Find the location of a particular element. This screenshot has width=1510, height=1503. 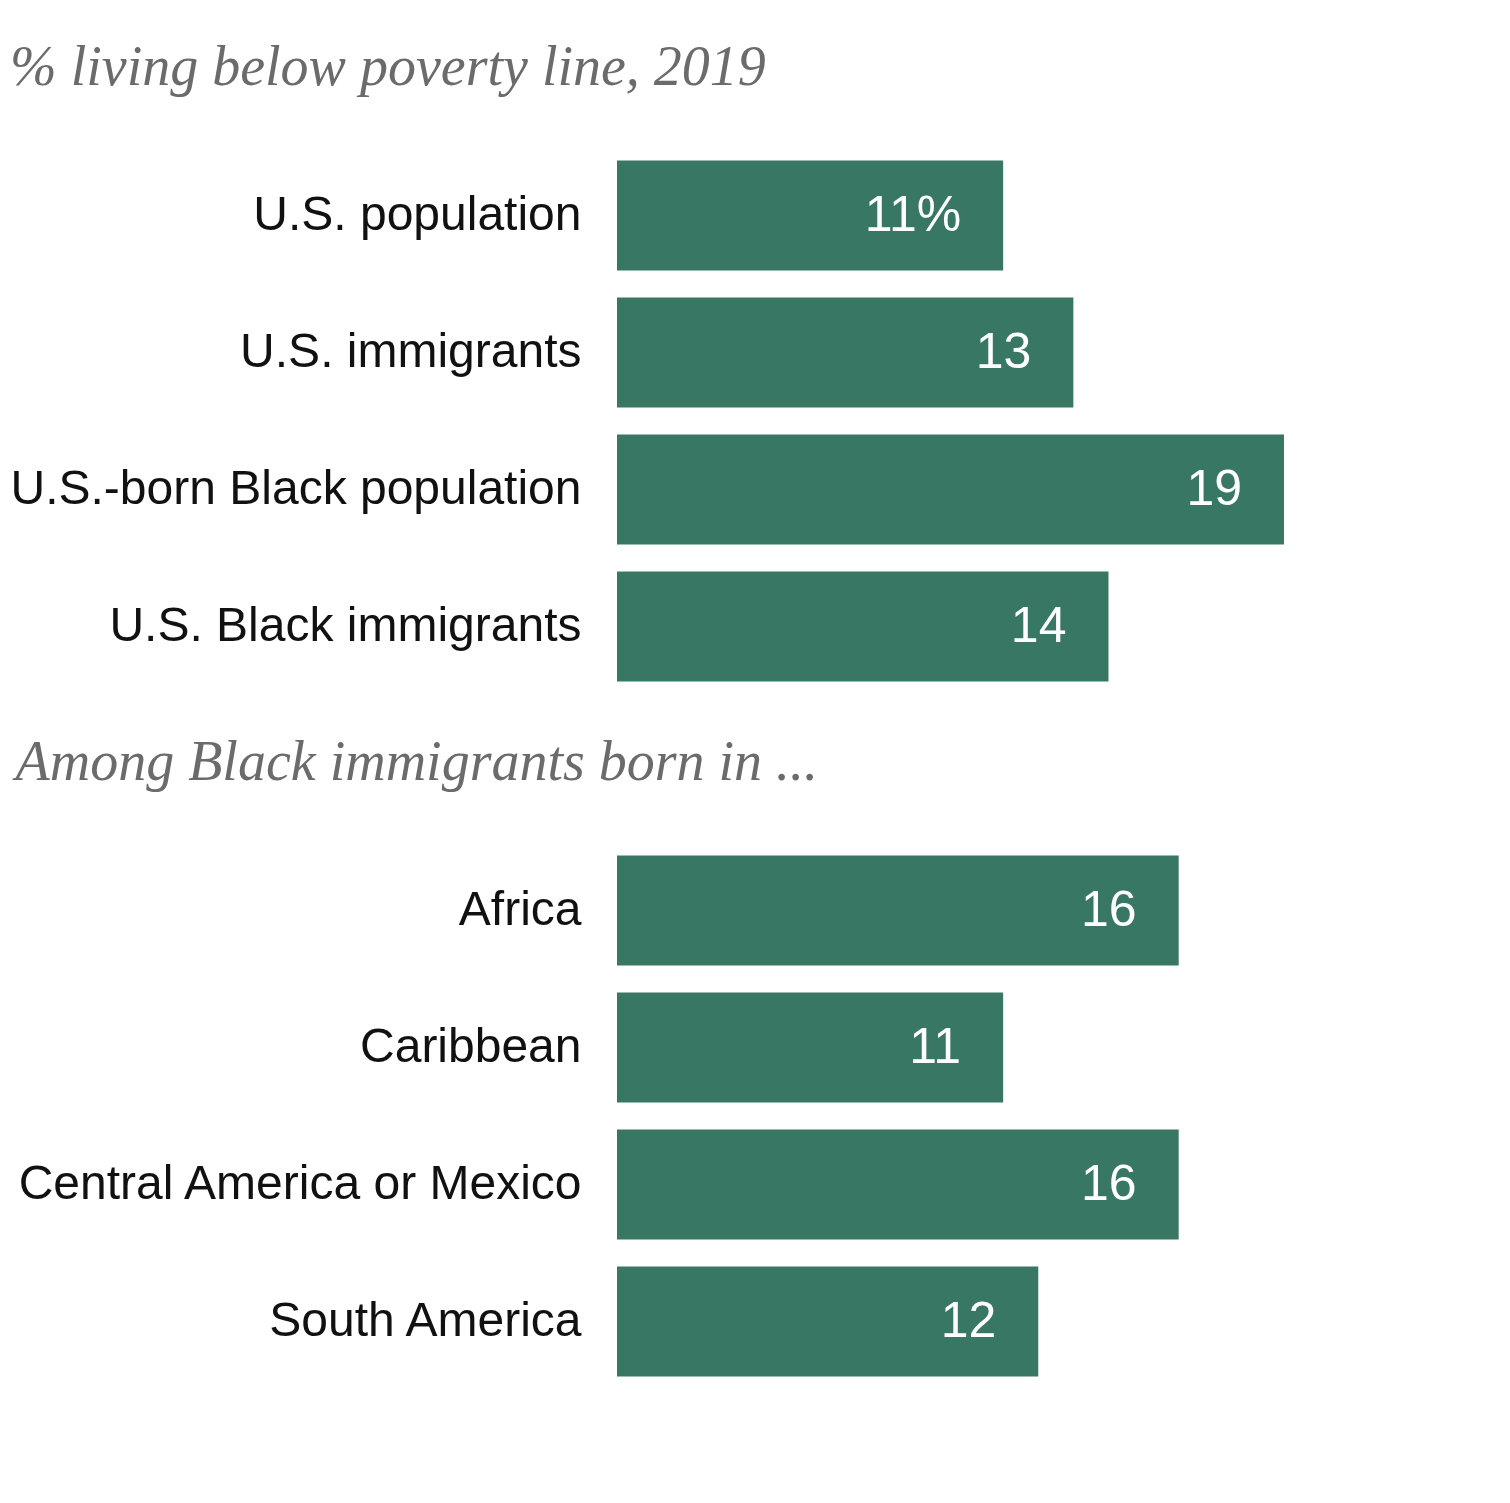

y-tick-label: Central America or Mexico is located at coordinates (300, 1182).